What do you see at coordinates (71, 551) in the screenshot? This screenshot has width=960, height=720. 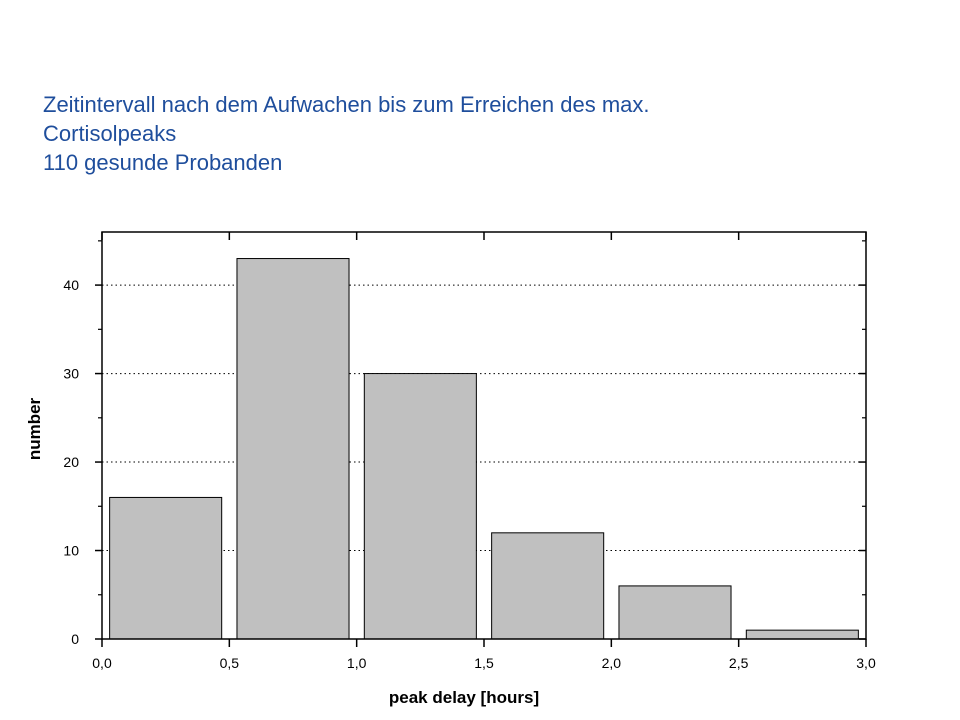 I see `y-tick-label: 10` at bounding box center [71, 551].